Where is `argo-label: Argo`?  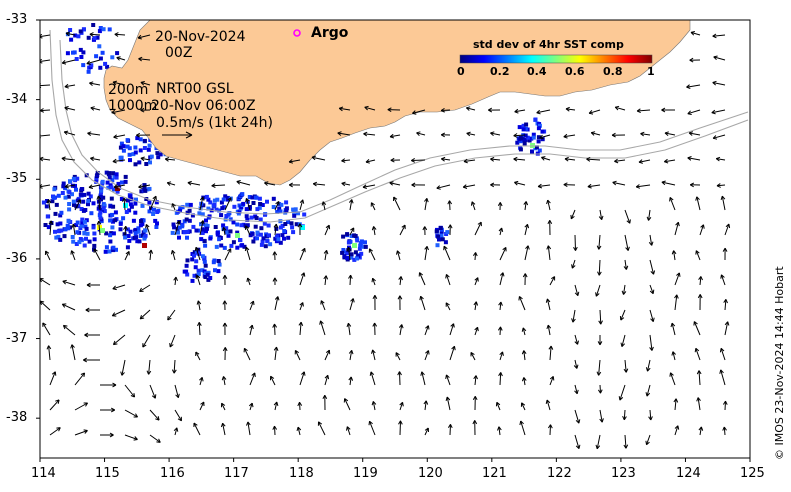 argo-label: Argo is located at coordinates (330, 33).